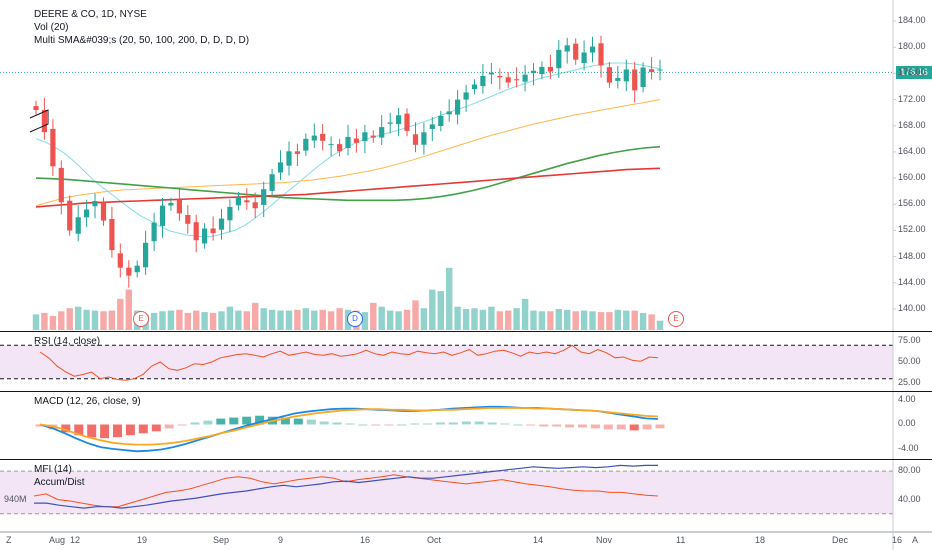 Image resolution: width=932 pixels, height=550 pixels. What do you see at coordinates (51, 27) in the screenshot?
I see `volume-indicator-label: Vol (20)` at bounding box center [51, 27].